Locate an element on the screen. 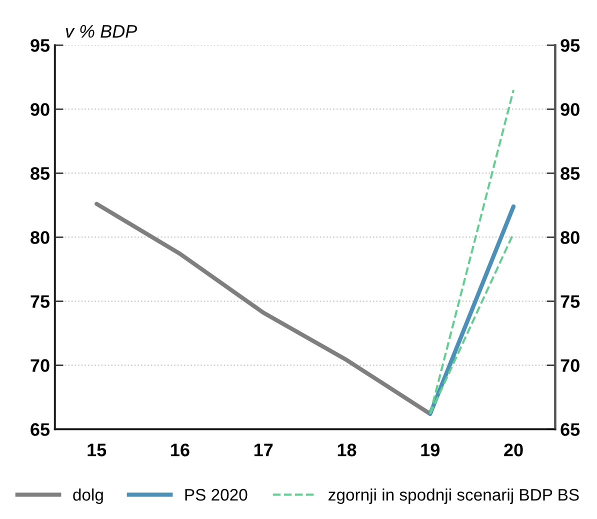 The image size is (597, 519). legend-label: zgornji in spodnji scenarij BDP BS is located at coordinates (453, 496).